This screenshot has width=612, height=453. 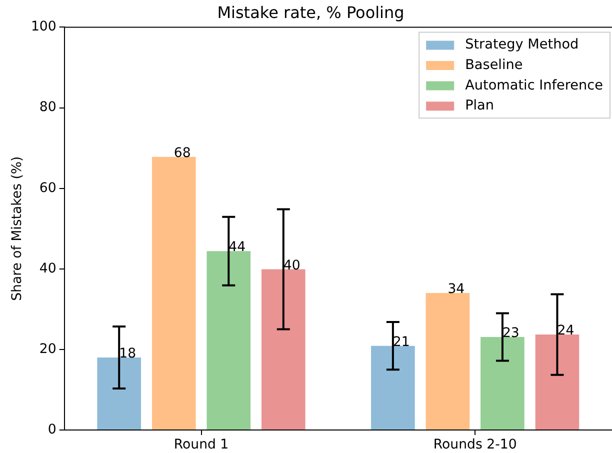 What do you see at coordinates (47, 268) in the screenshot?
I see `y-tick-label: 40` at bounding box center [47, 268].